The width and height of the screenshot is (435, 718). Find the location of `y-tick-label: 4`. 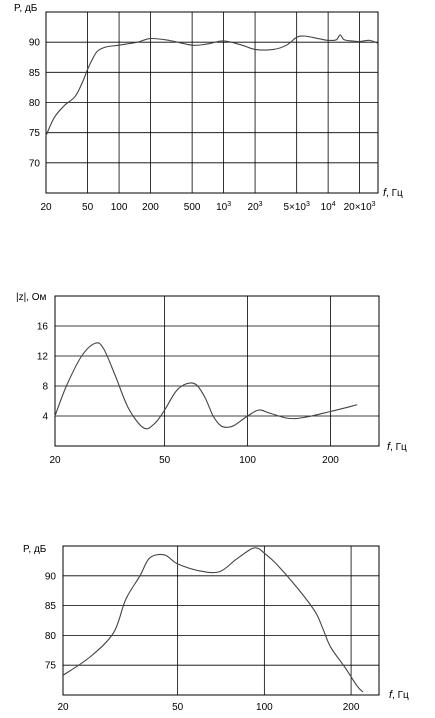

y-tick-label: 4 is located at coordinates (45, 417).